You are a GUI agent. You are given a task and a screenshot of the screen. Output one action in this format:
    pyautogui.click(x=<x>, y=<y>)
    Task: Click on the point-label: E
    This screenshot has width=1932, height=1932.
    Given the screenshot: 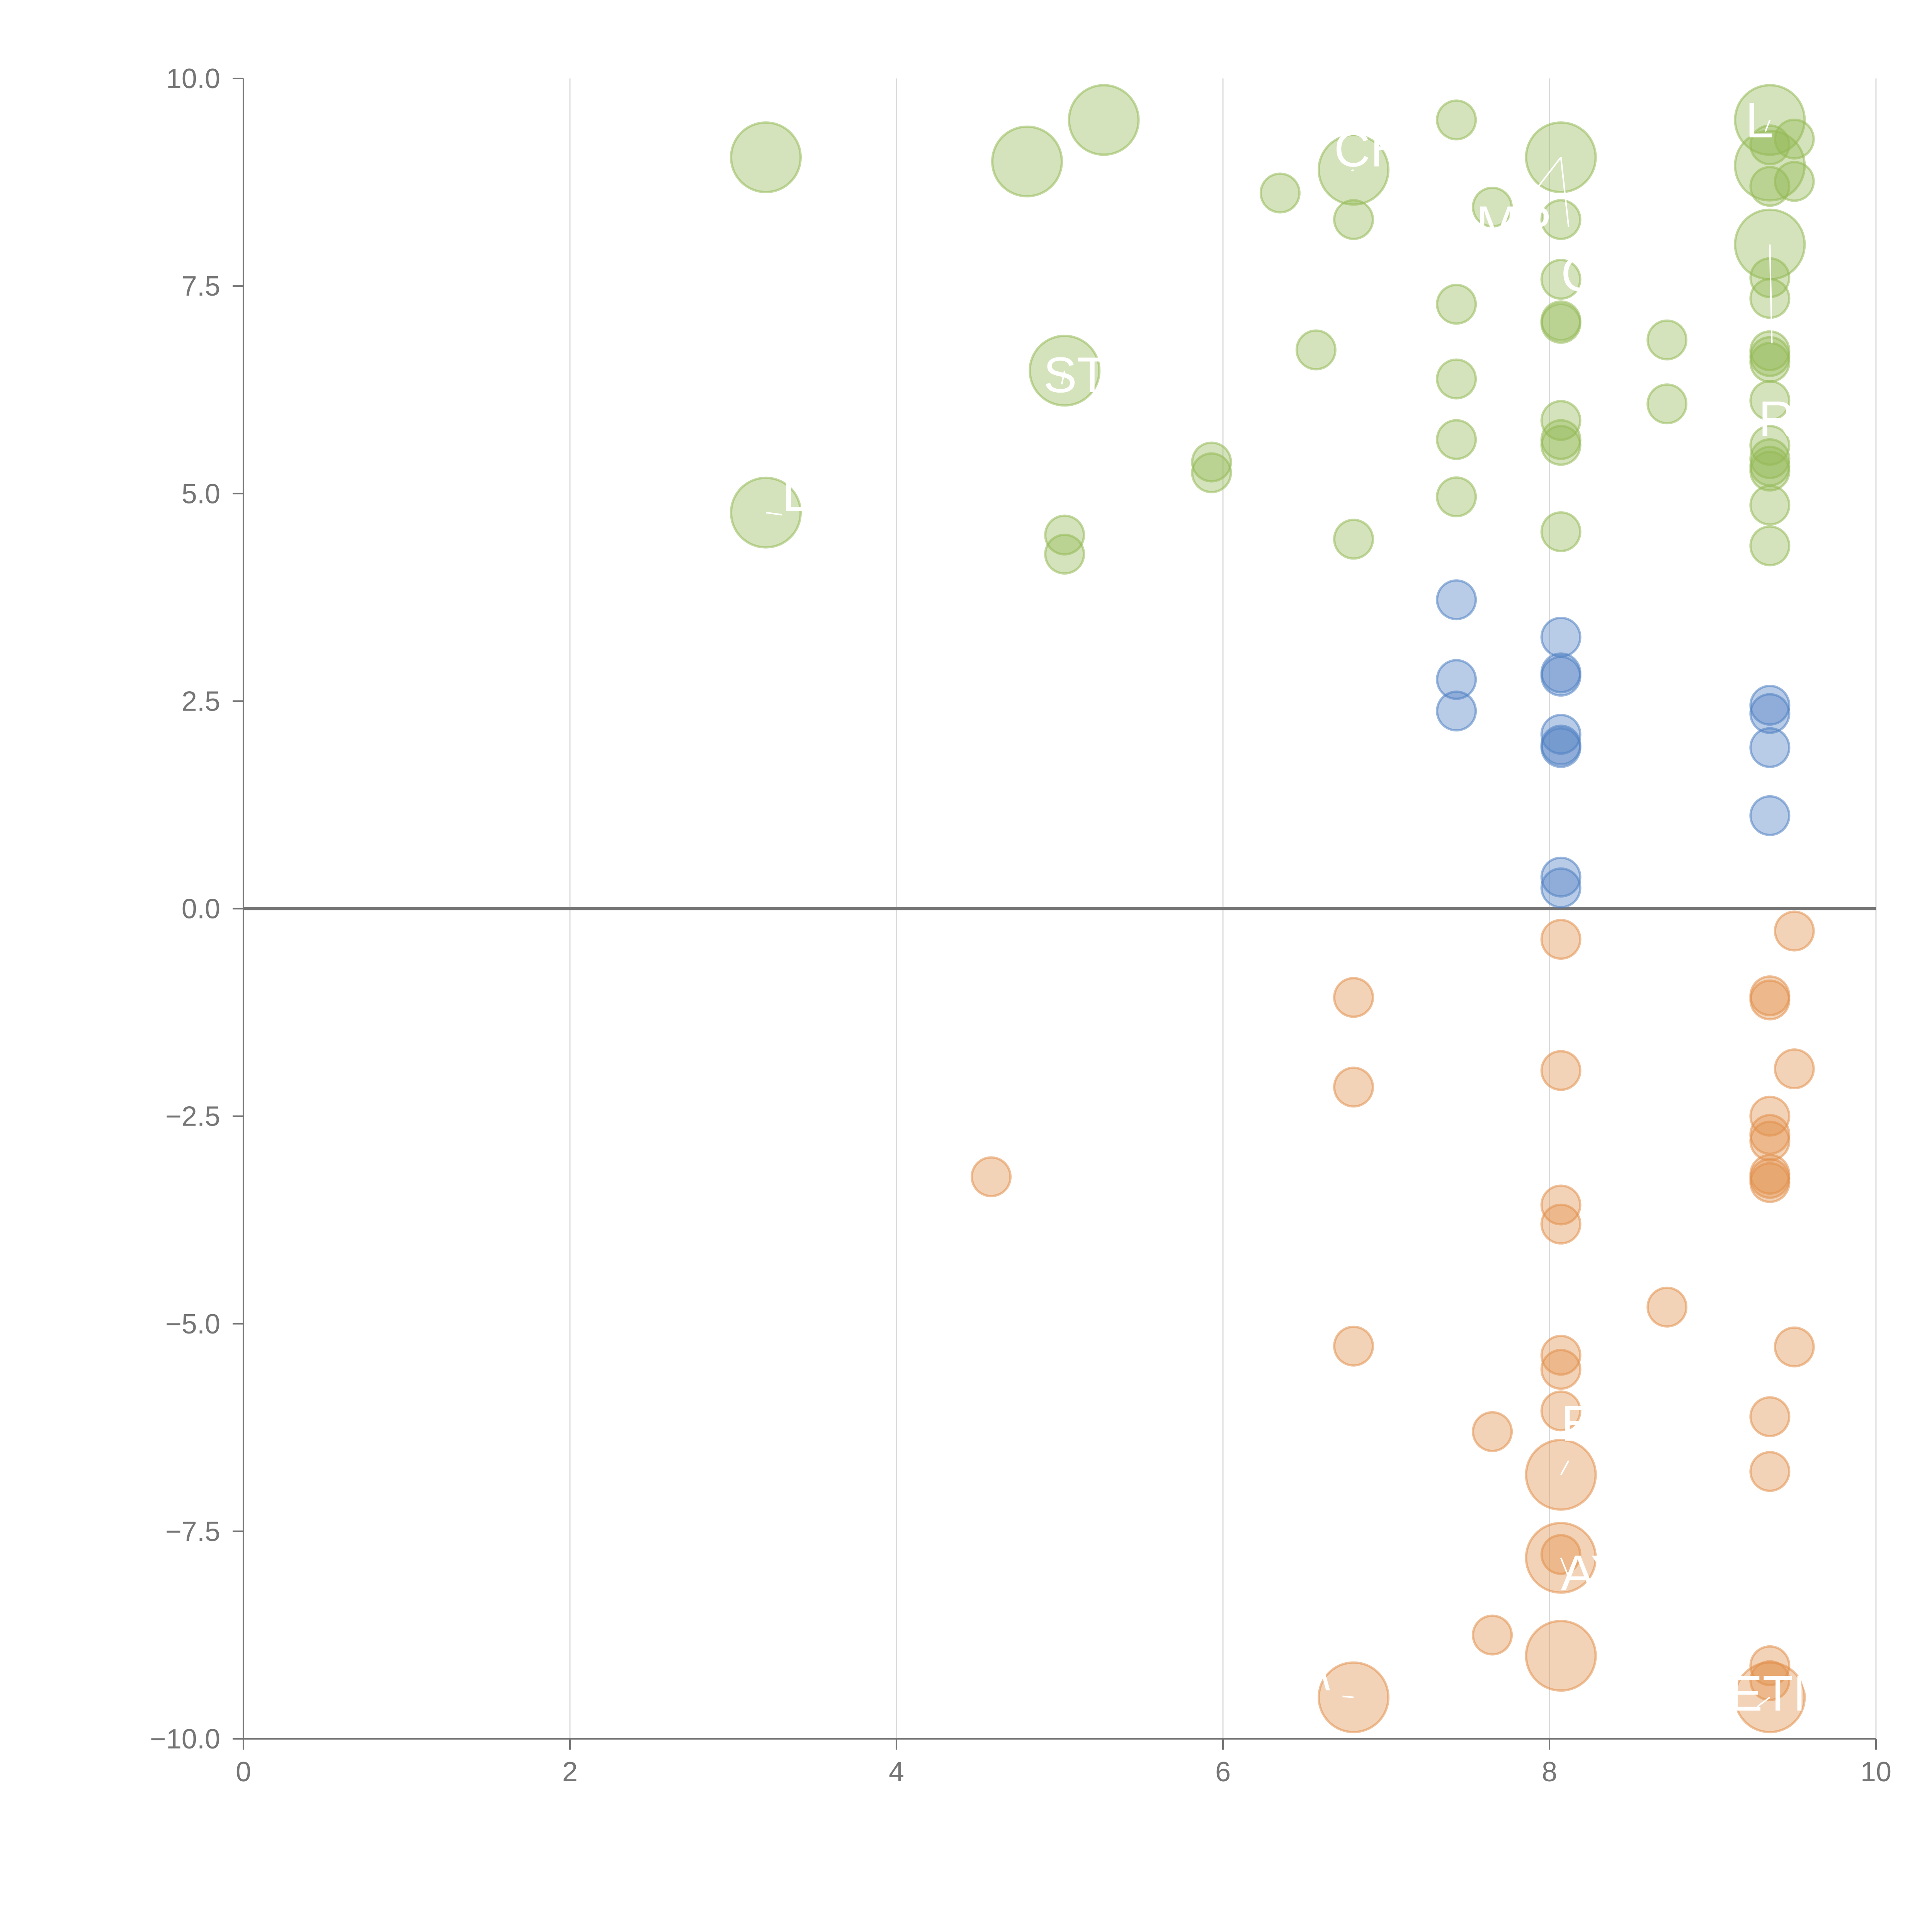 What is the action you would take?
    pyautogui.click(x=1578, y=1424)
    